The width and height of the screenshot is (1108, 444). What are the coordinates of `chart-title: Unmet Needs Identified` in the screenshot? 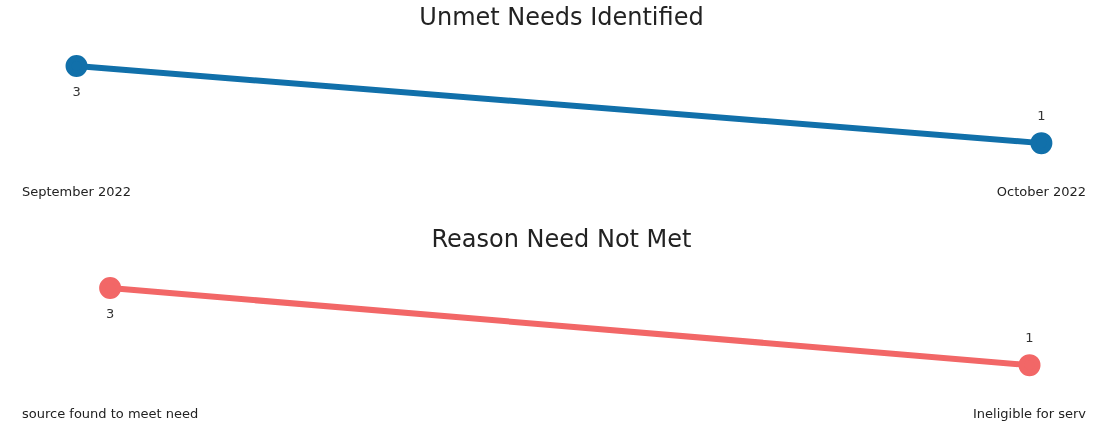 It's located at (561, 16).